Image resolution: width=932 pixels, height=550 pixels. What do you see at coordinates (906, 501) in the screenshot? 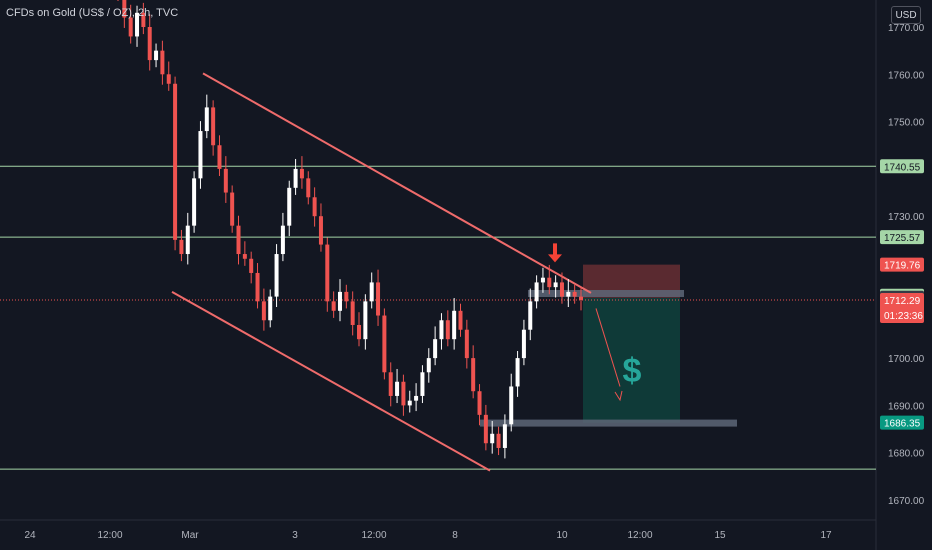
I see `y-tick-label: 1670.00` at bounding box center [906, 501].